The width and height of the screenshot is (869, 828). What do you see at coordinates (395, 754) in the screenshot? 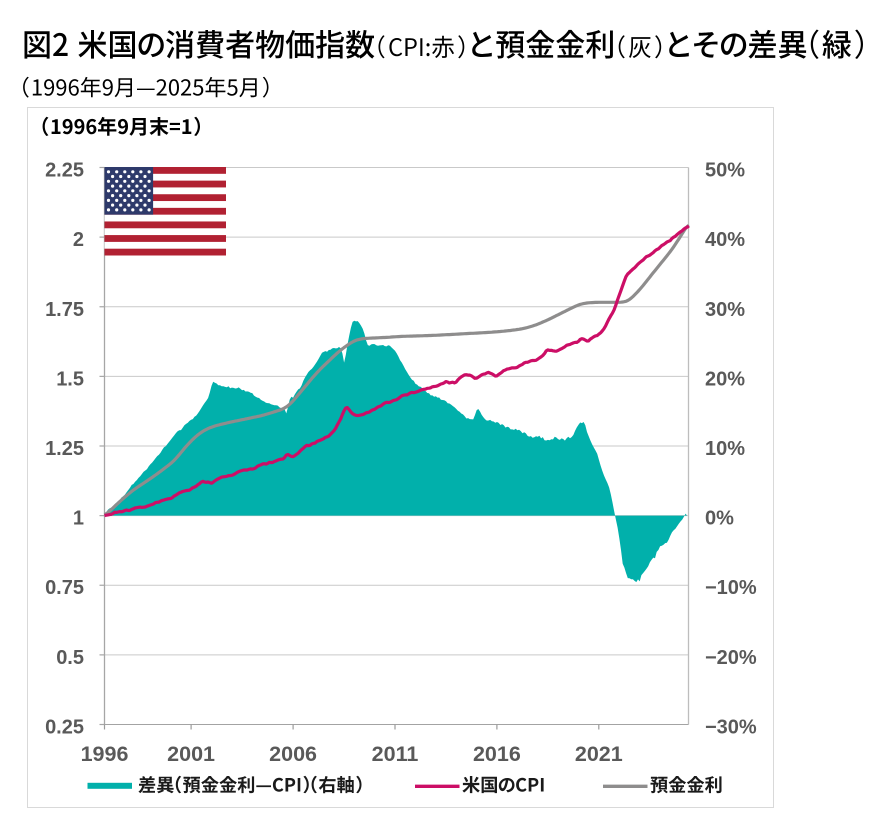
I see `svg-text: 2011` at bounding box center [395, 754].